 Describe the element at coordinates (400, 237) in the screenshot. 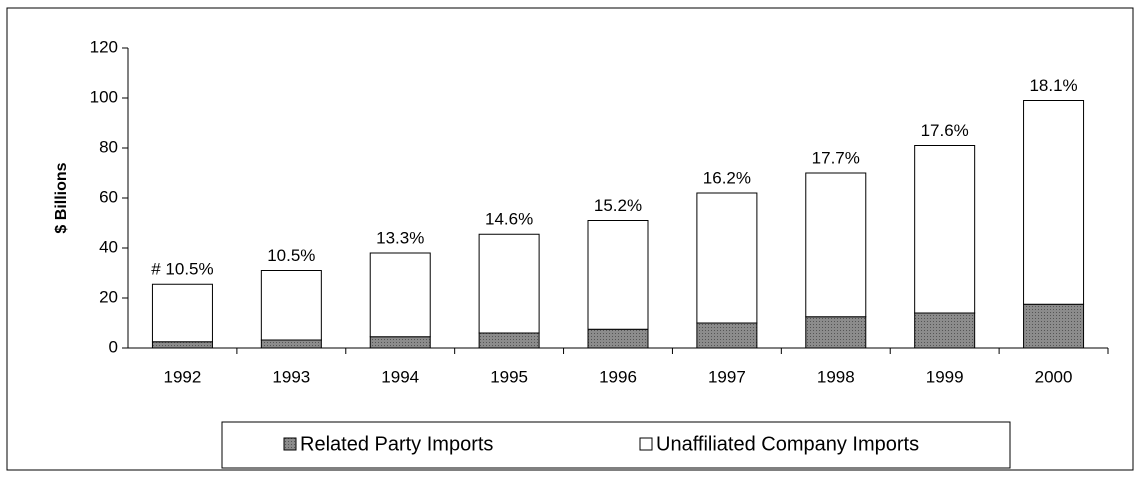

I see `bar-label: 13.3%` at that location.